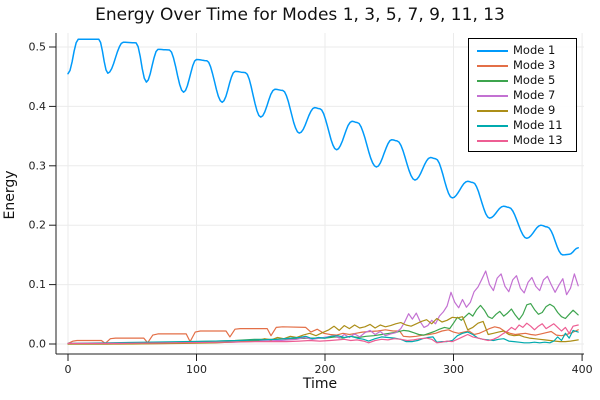 The image size is (600, 400). I want to click on legend-item-mode-7: Mode 7, so click(522, 95).